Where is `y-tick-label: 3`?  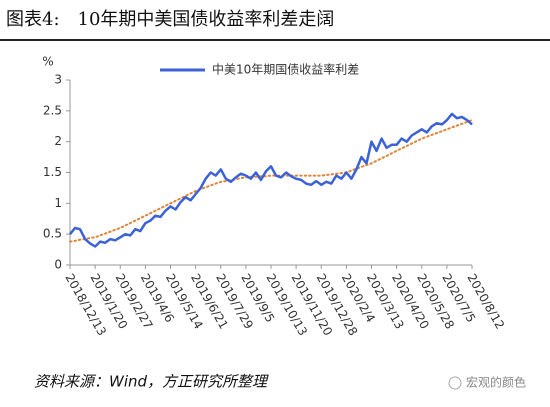
y-tick-label: 3 is located at coordinates (58, 80).